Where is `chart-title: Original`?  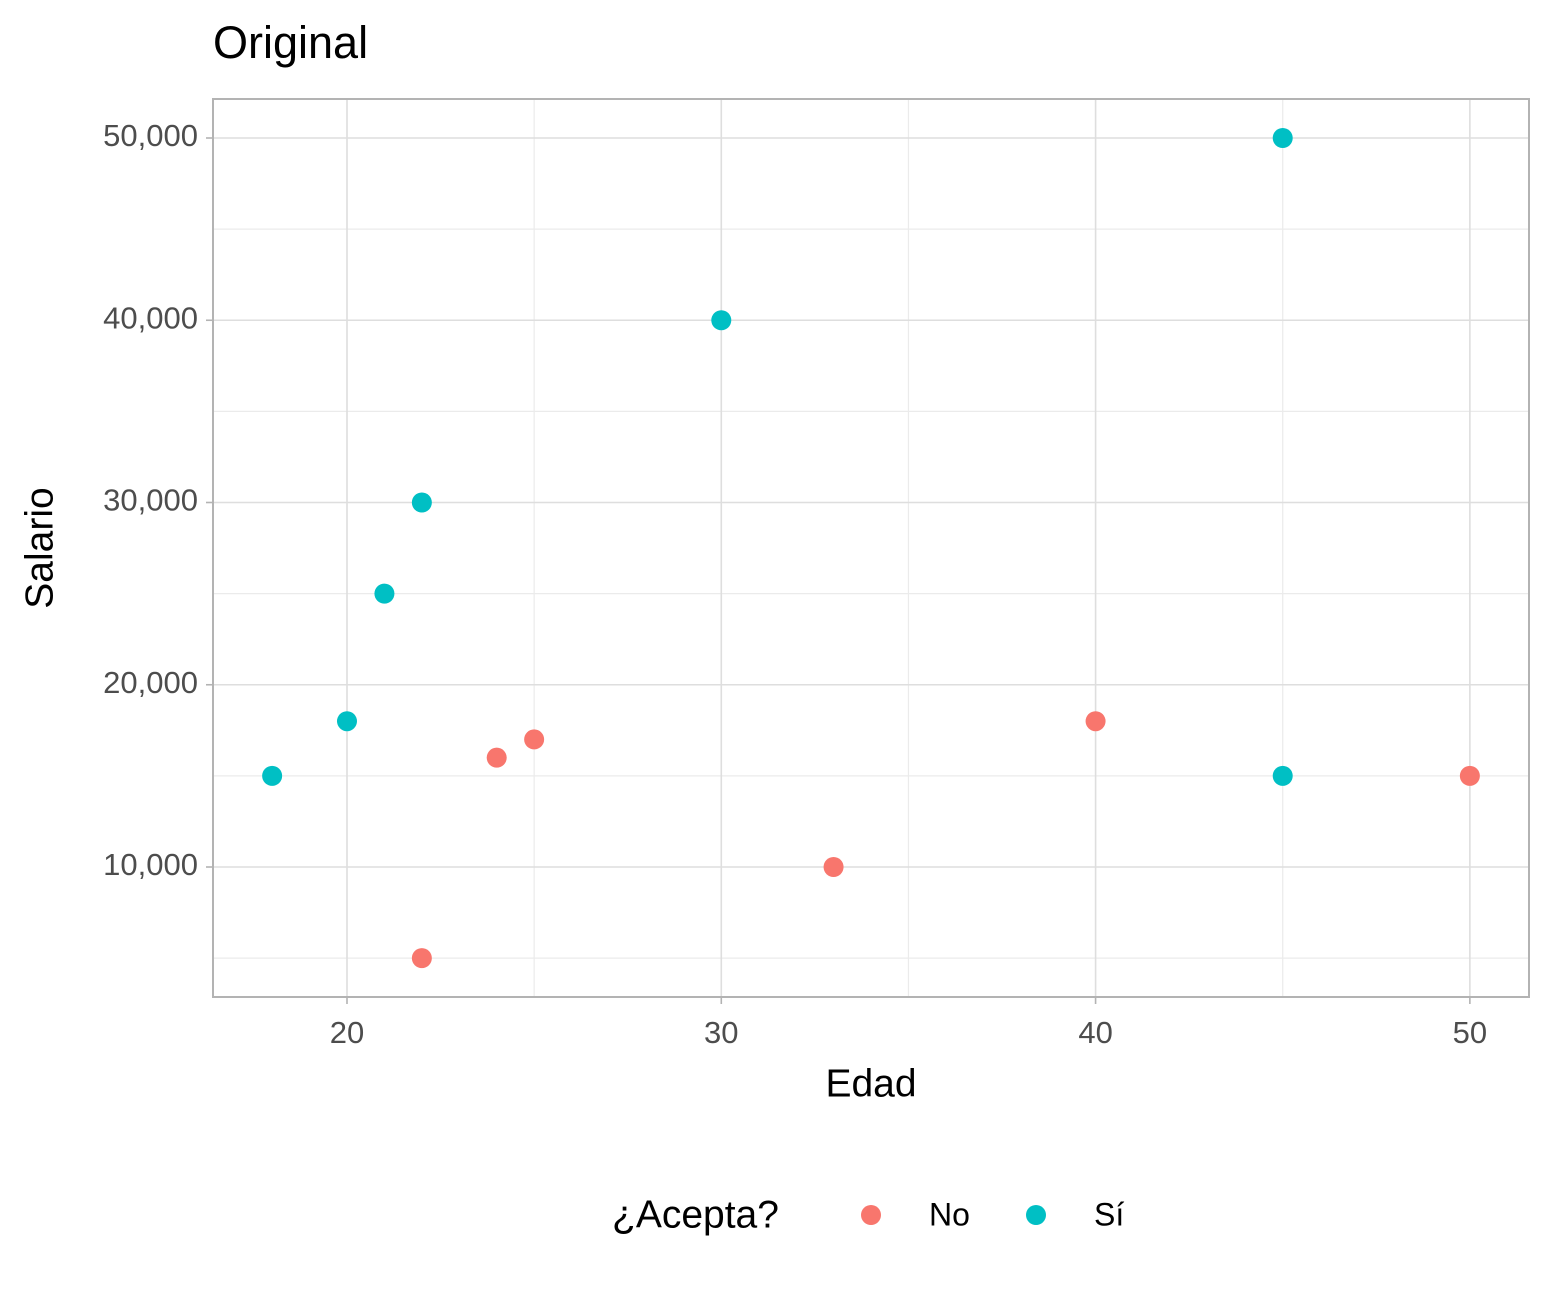
chart-title: Original is located at coordinates (290, 42).